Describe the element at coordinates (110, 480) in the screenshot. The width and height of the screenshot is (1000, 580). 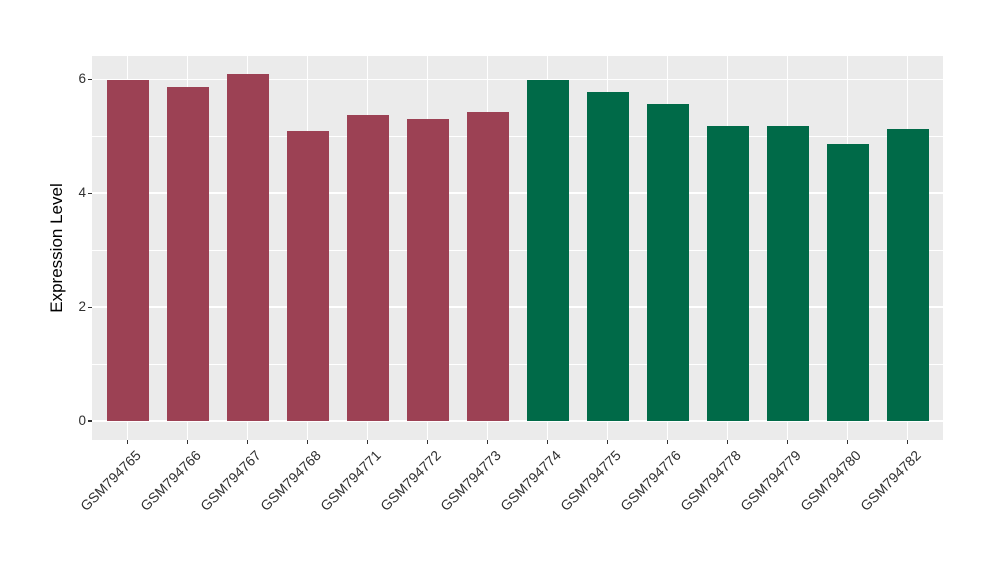
I see `x-tick-label: GSM794765` at that location.